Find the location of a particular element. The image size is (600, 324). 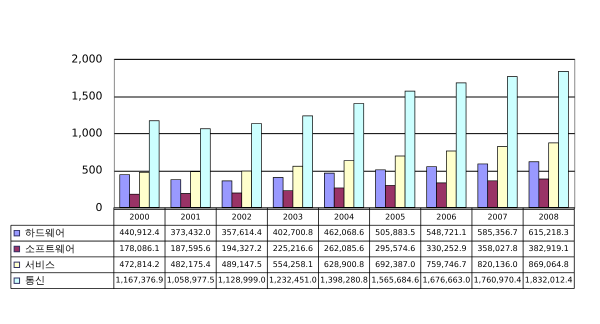

text: 462,068.6 is located at coordinates (344, 233).